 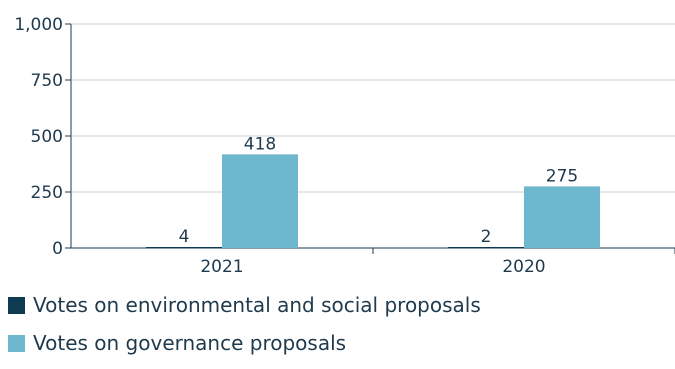 What do you see at coordinates (16, 305) in the screenshot?
I see `legend-swatch-environmental-social` at bounding box center [16, 305].